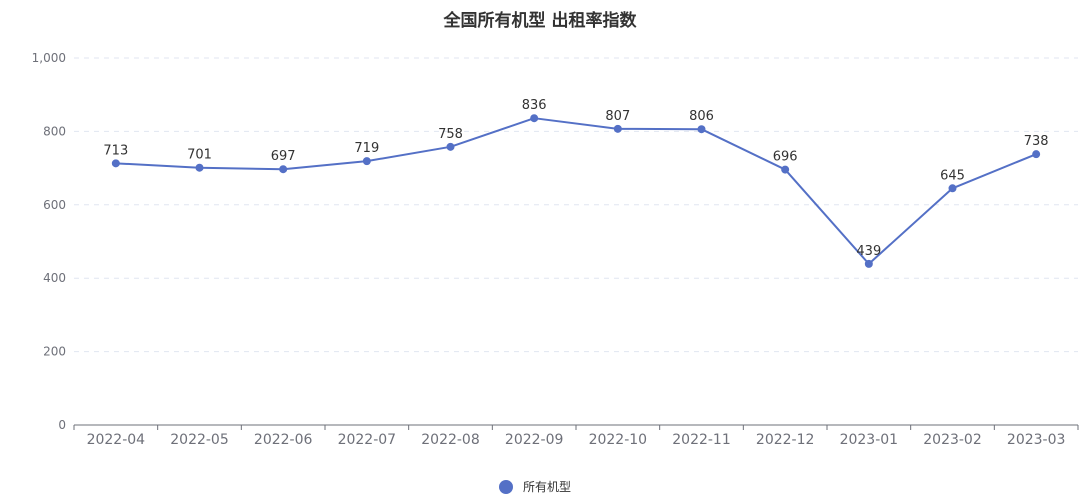  I want to click on data-label: 645, so click(952, 175).